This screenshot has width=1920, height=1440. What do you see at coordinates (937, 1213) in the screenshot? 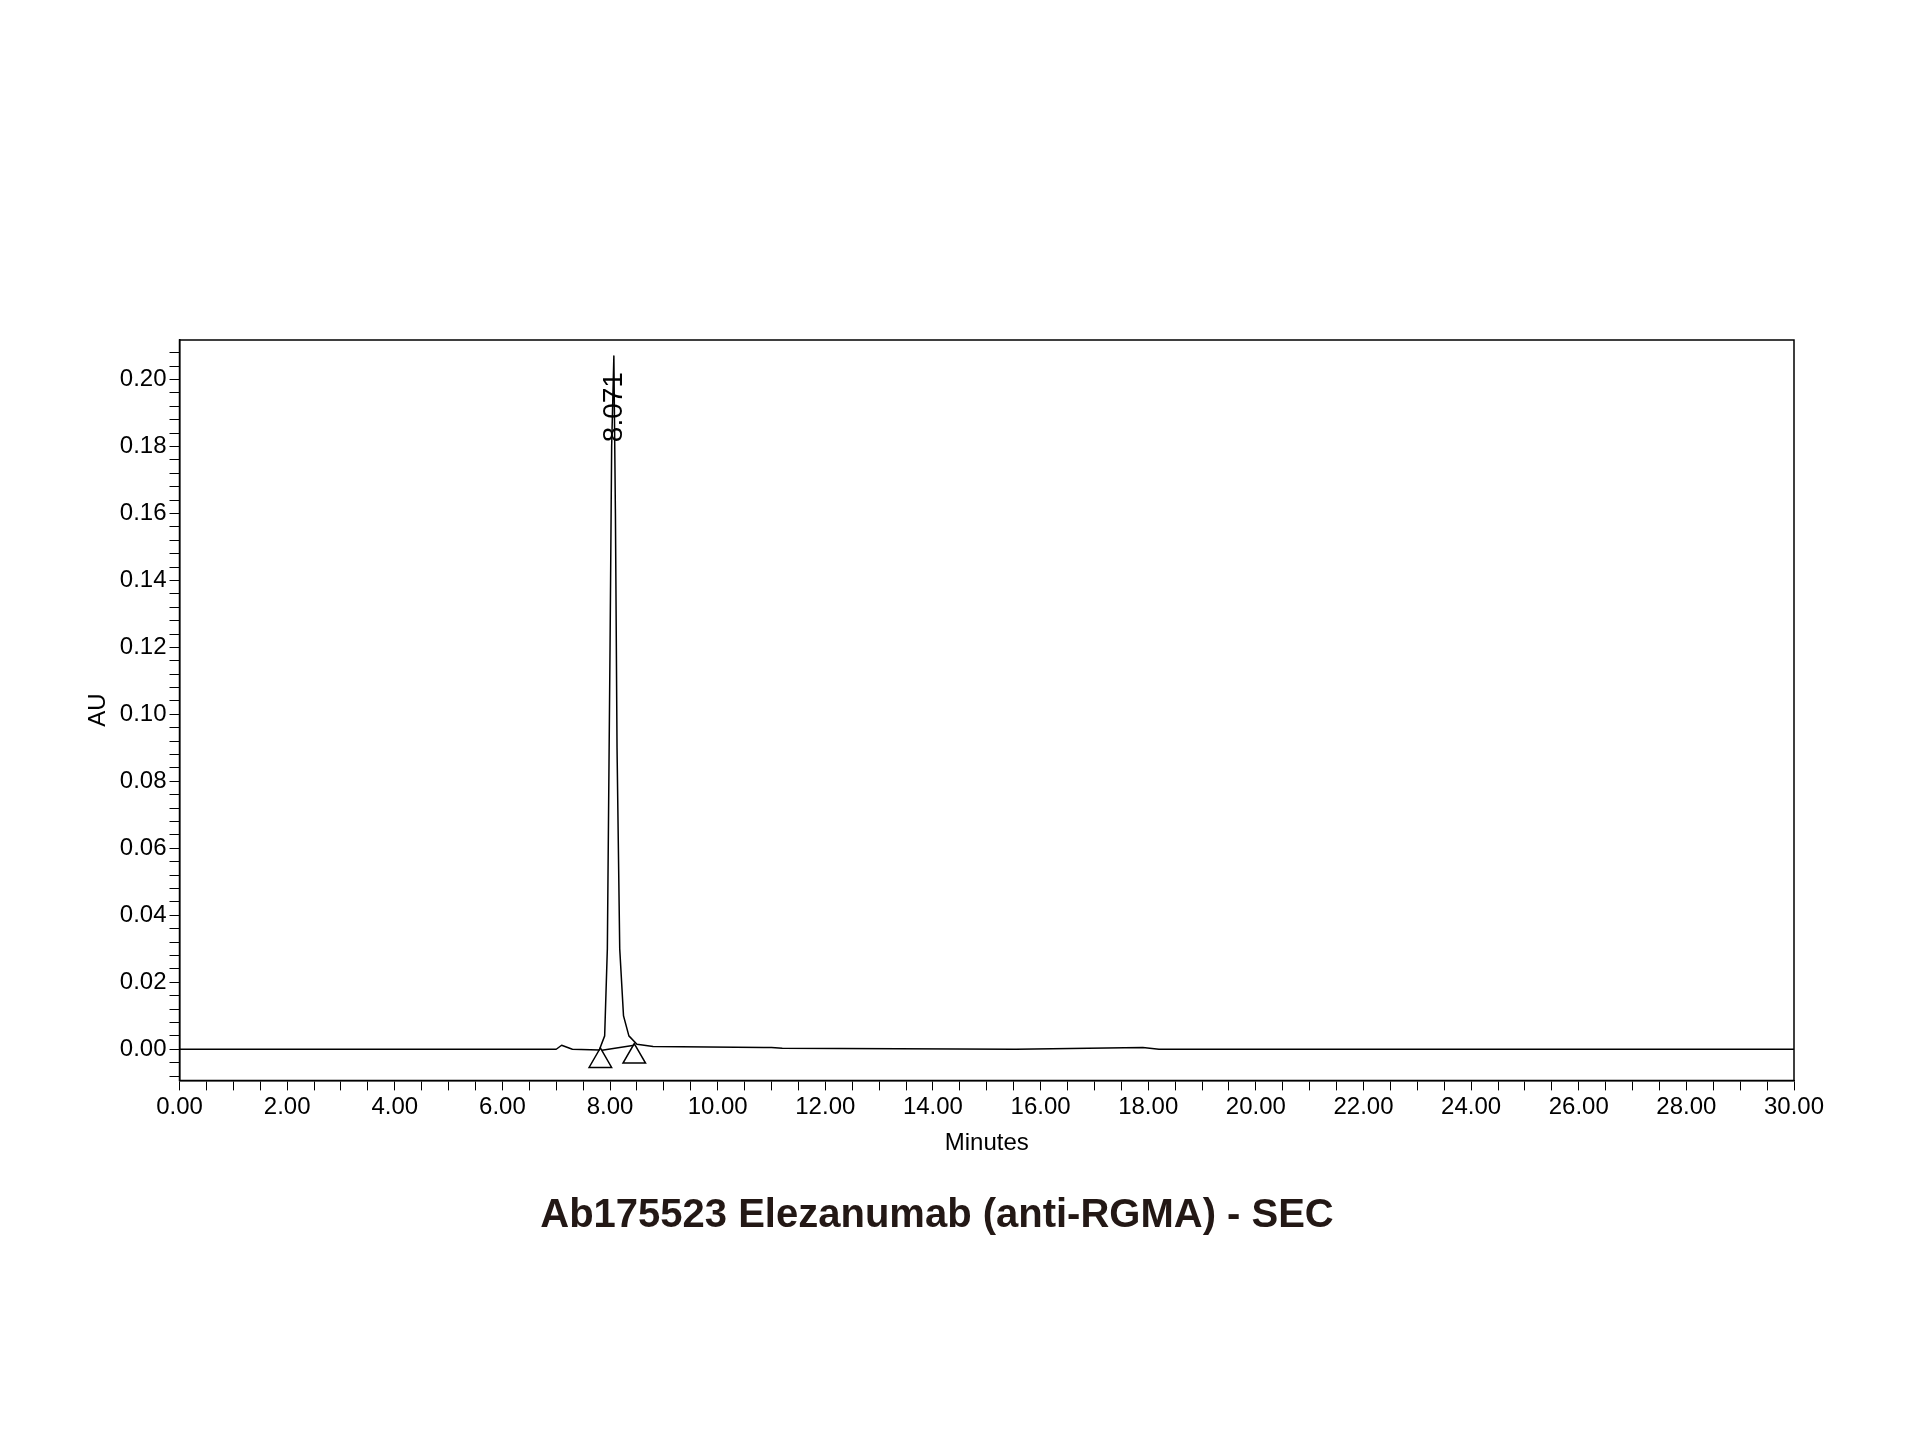
I see `text: Ab175523 Elezanumab (anti-RGMA) - SEC` at bounding box center [937, 1213].